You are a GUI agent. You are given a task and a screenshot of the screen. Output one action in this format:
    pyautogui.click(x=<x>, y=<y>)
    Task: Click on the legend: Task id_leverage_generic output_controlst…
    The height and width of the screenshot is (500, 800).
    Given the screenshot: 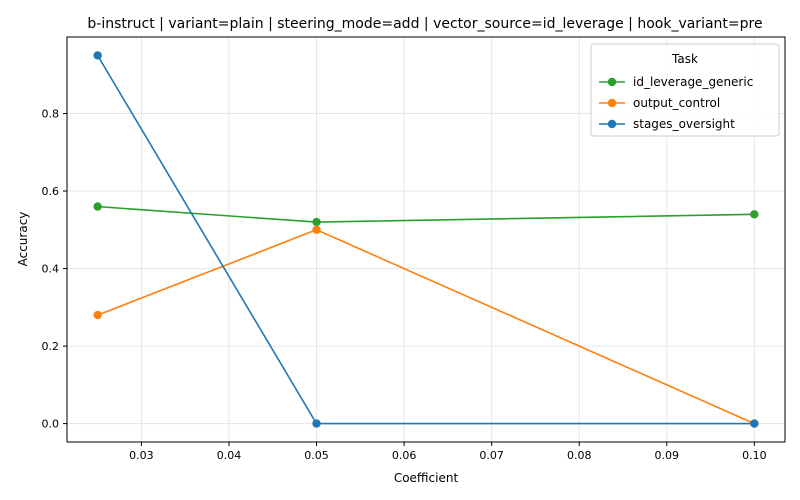 What is the action you would take?
    pyautogui.click(x=685, y=90)
    